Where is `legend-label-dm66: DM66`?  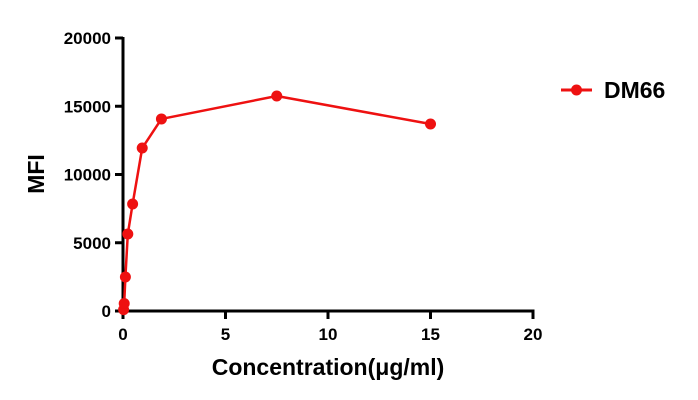
legend-label-dm66: DM66 is located at coordinates (634, 90).